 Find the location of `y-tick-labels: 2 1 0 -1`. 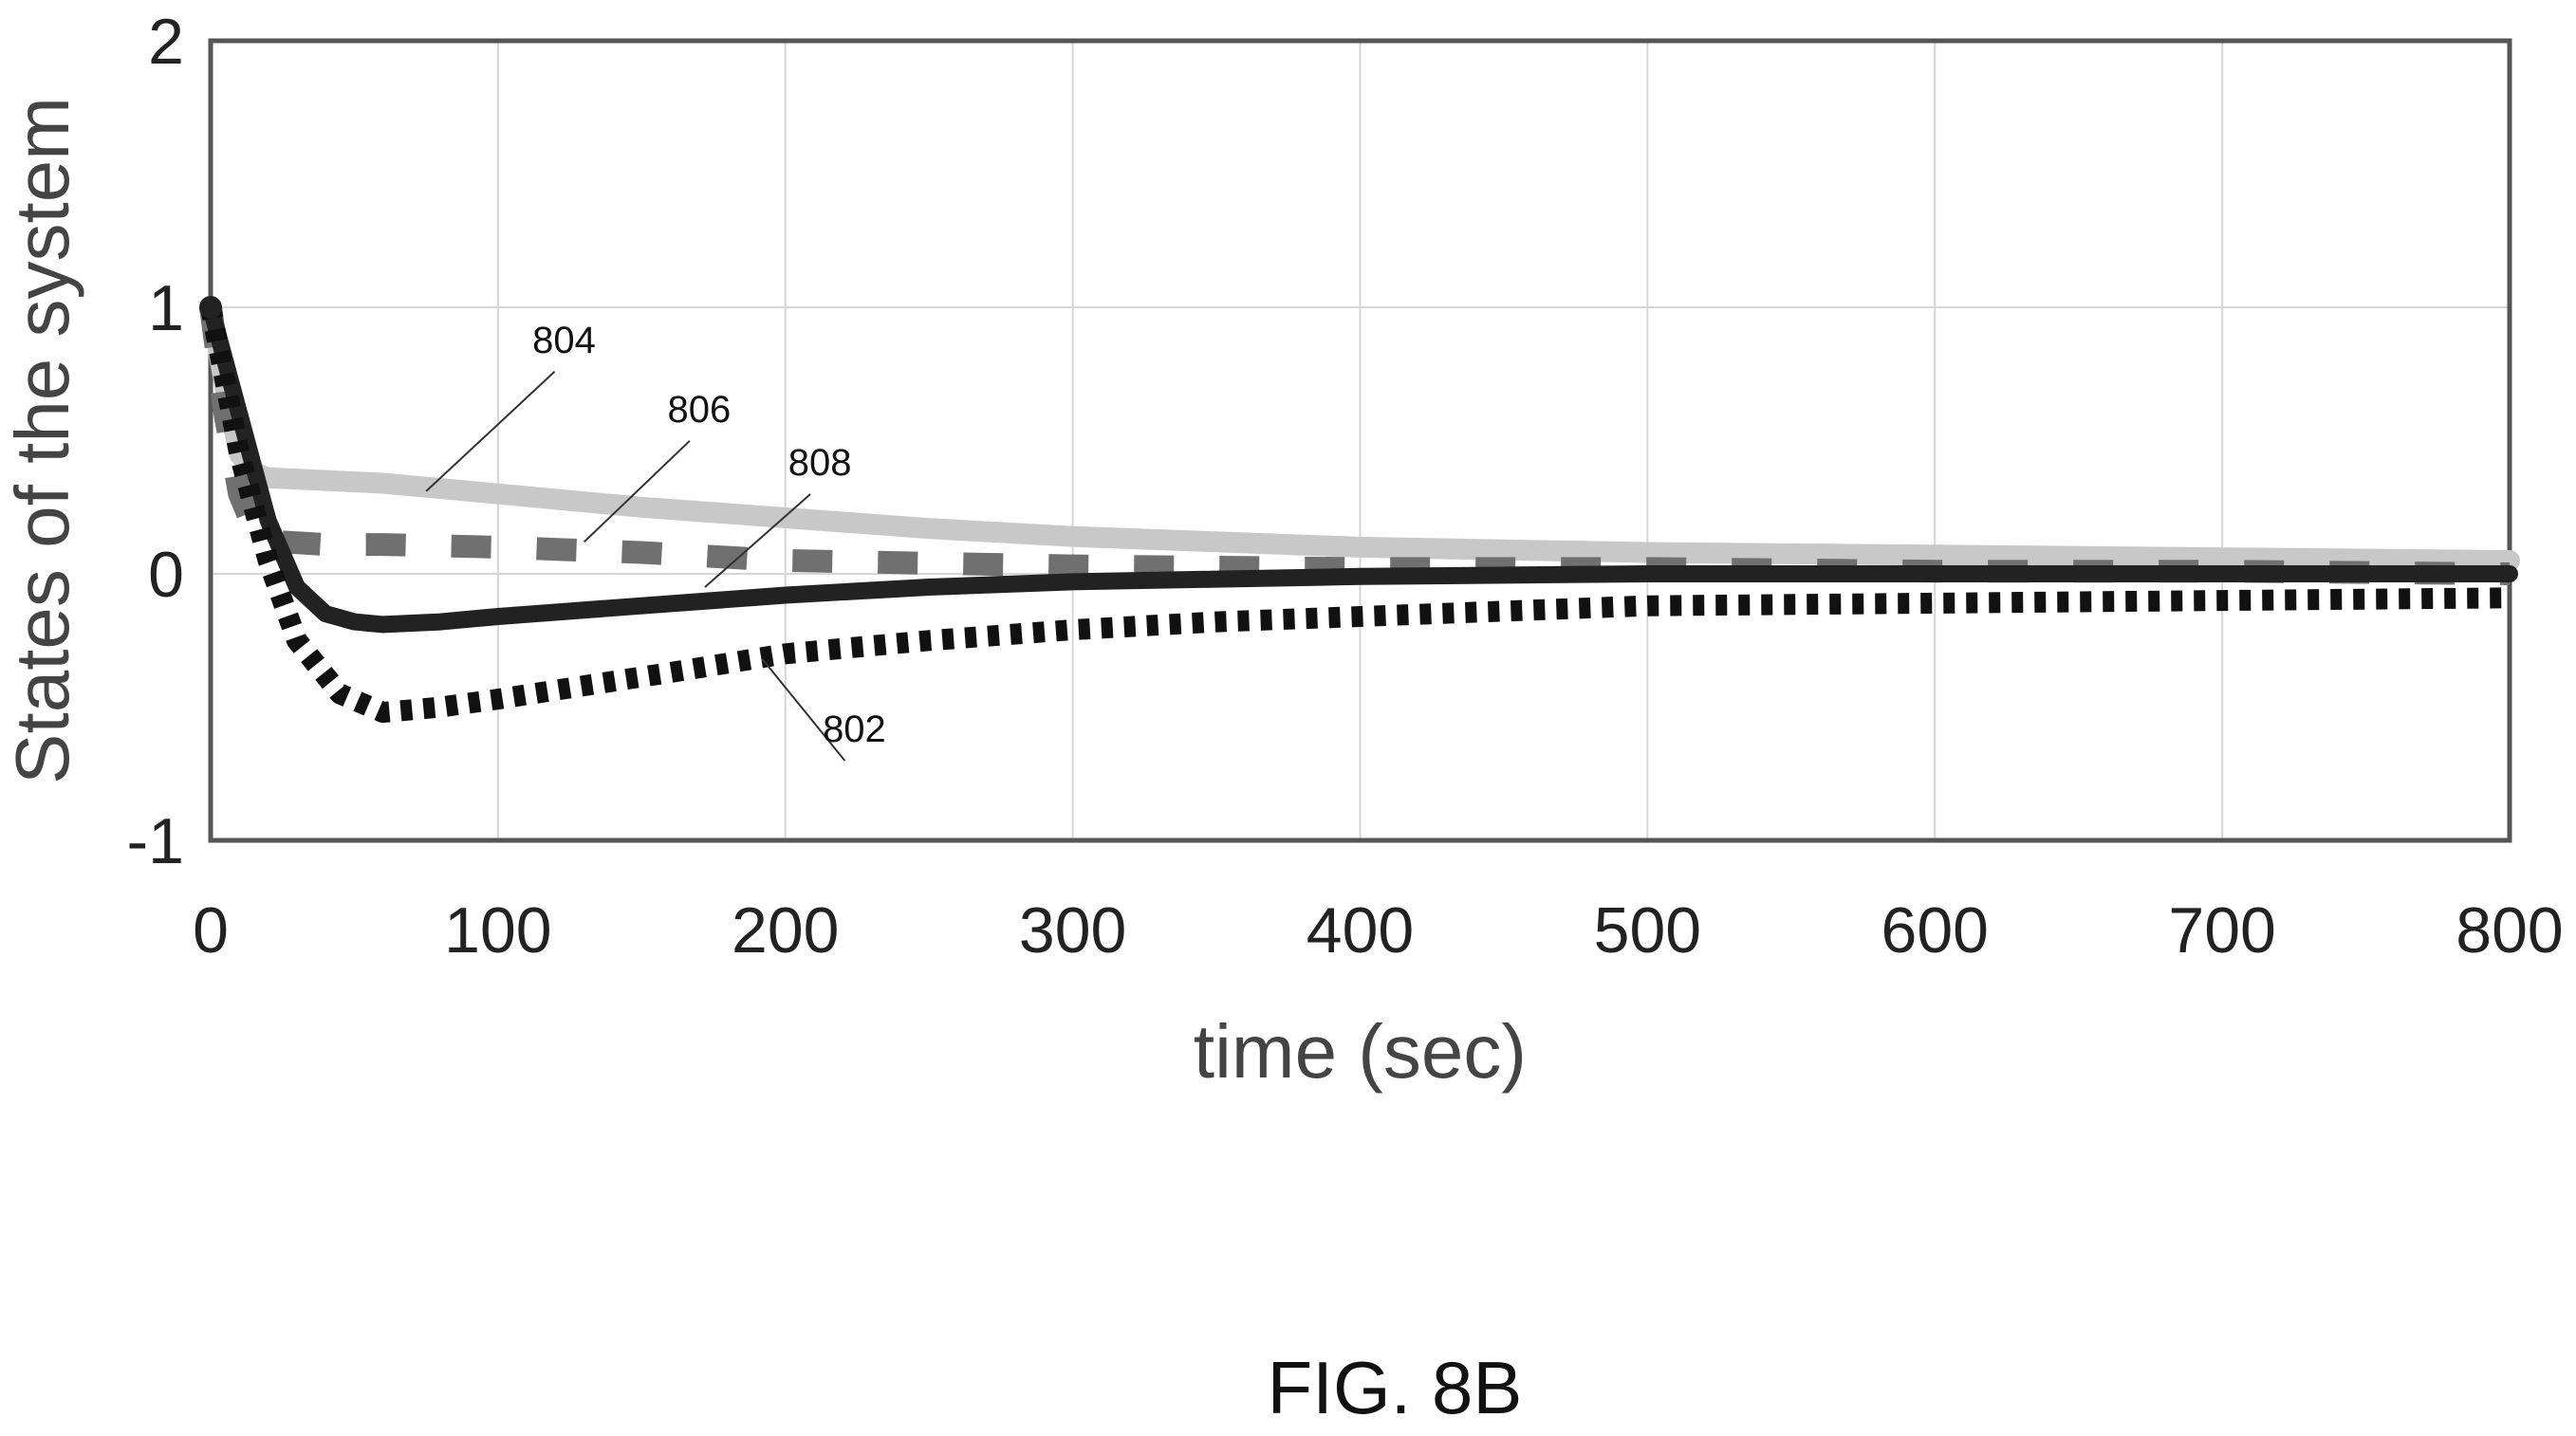

y-tick-labels: 2 1 0 -1 is located at coordinates (155, 442).